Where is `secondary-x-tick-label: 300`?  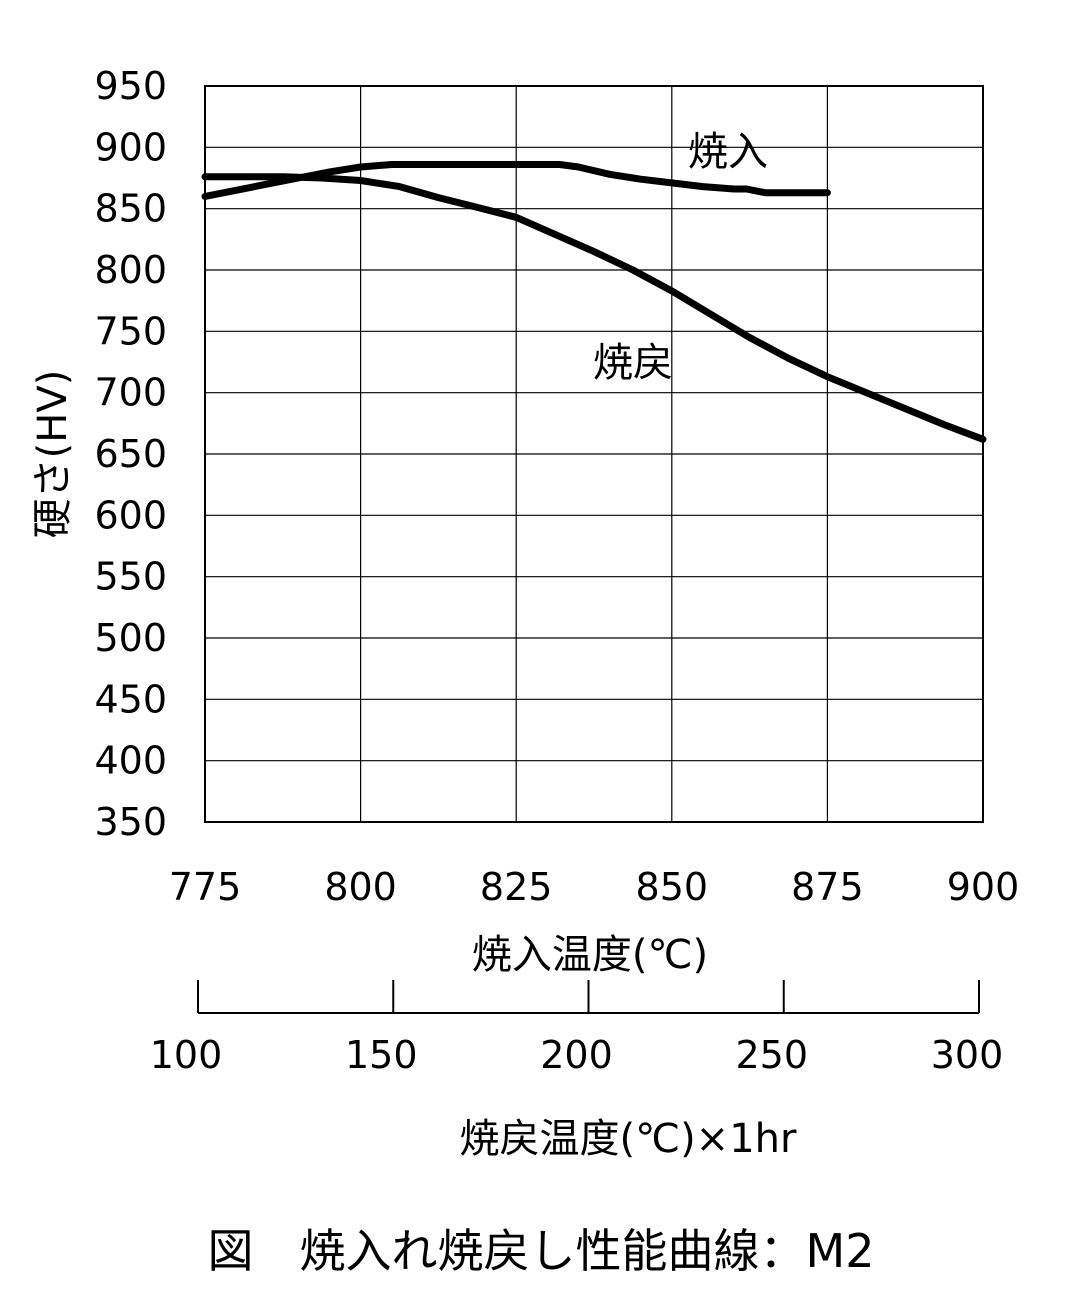
secondary-x-tick-label: 300 is located at coordinates (967, 1055).